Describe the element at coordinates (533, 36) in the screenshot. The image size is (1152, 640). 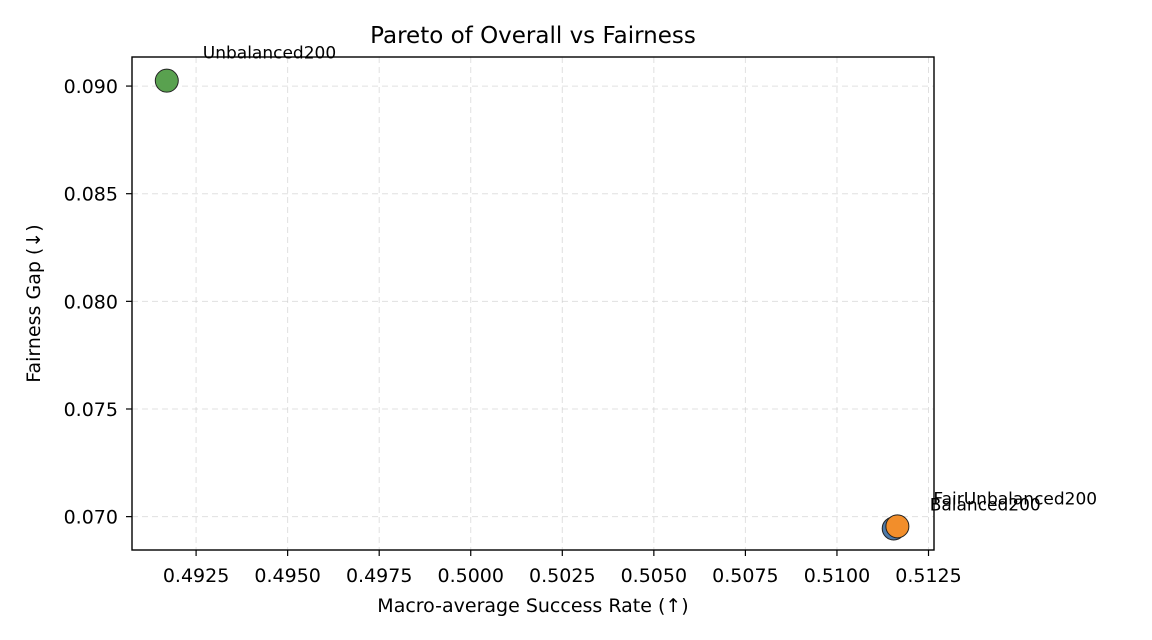
I see `chart-title: Pareto of Overall vs Fairness` at that location.